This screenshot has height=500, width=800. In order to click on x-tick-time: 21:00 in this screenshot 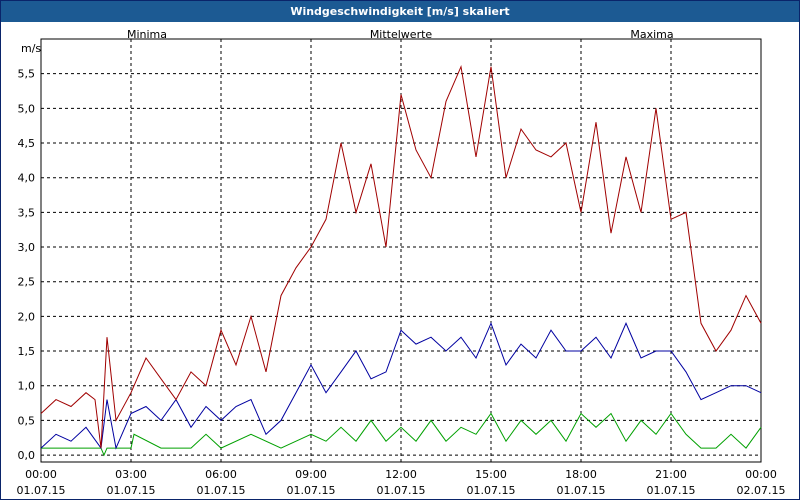, I will do `click(671, 474)`.